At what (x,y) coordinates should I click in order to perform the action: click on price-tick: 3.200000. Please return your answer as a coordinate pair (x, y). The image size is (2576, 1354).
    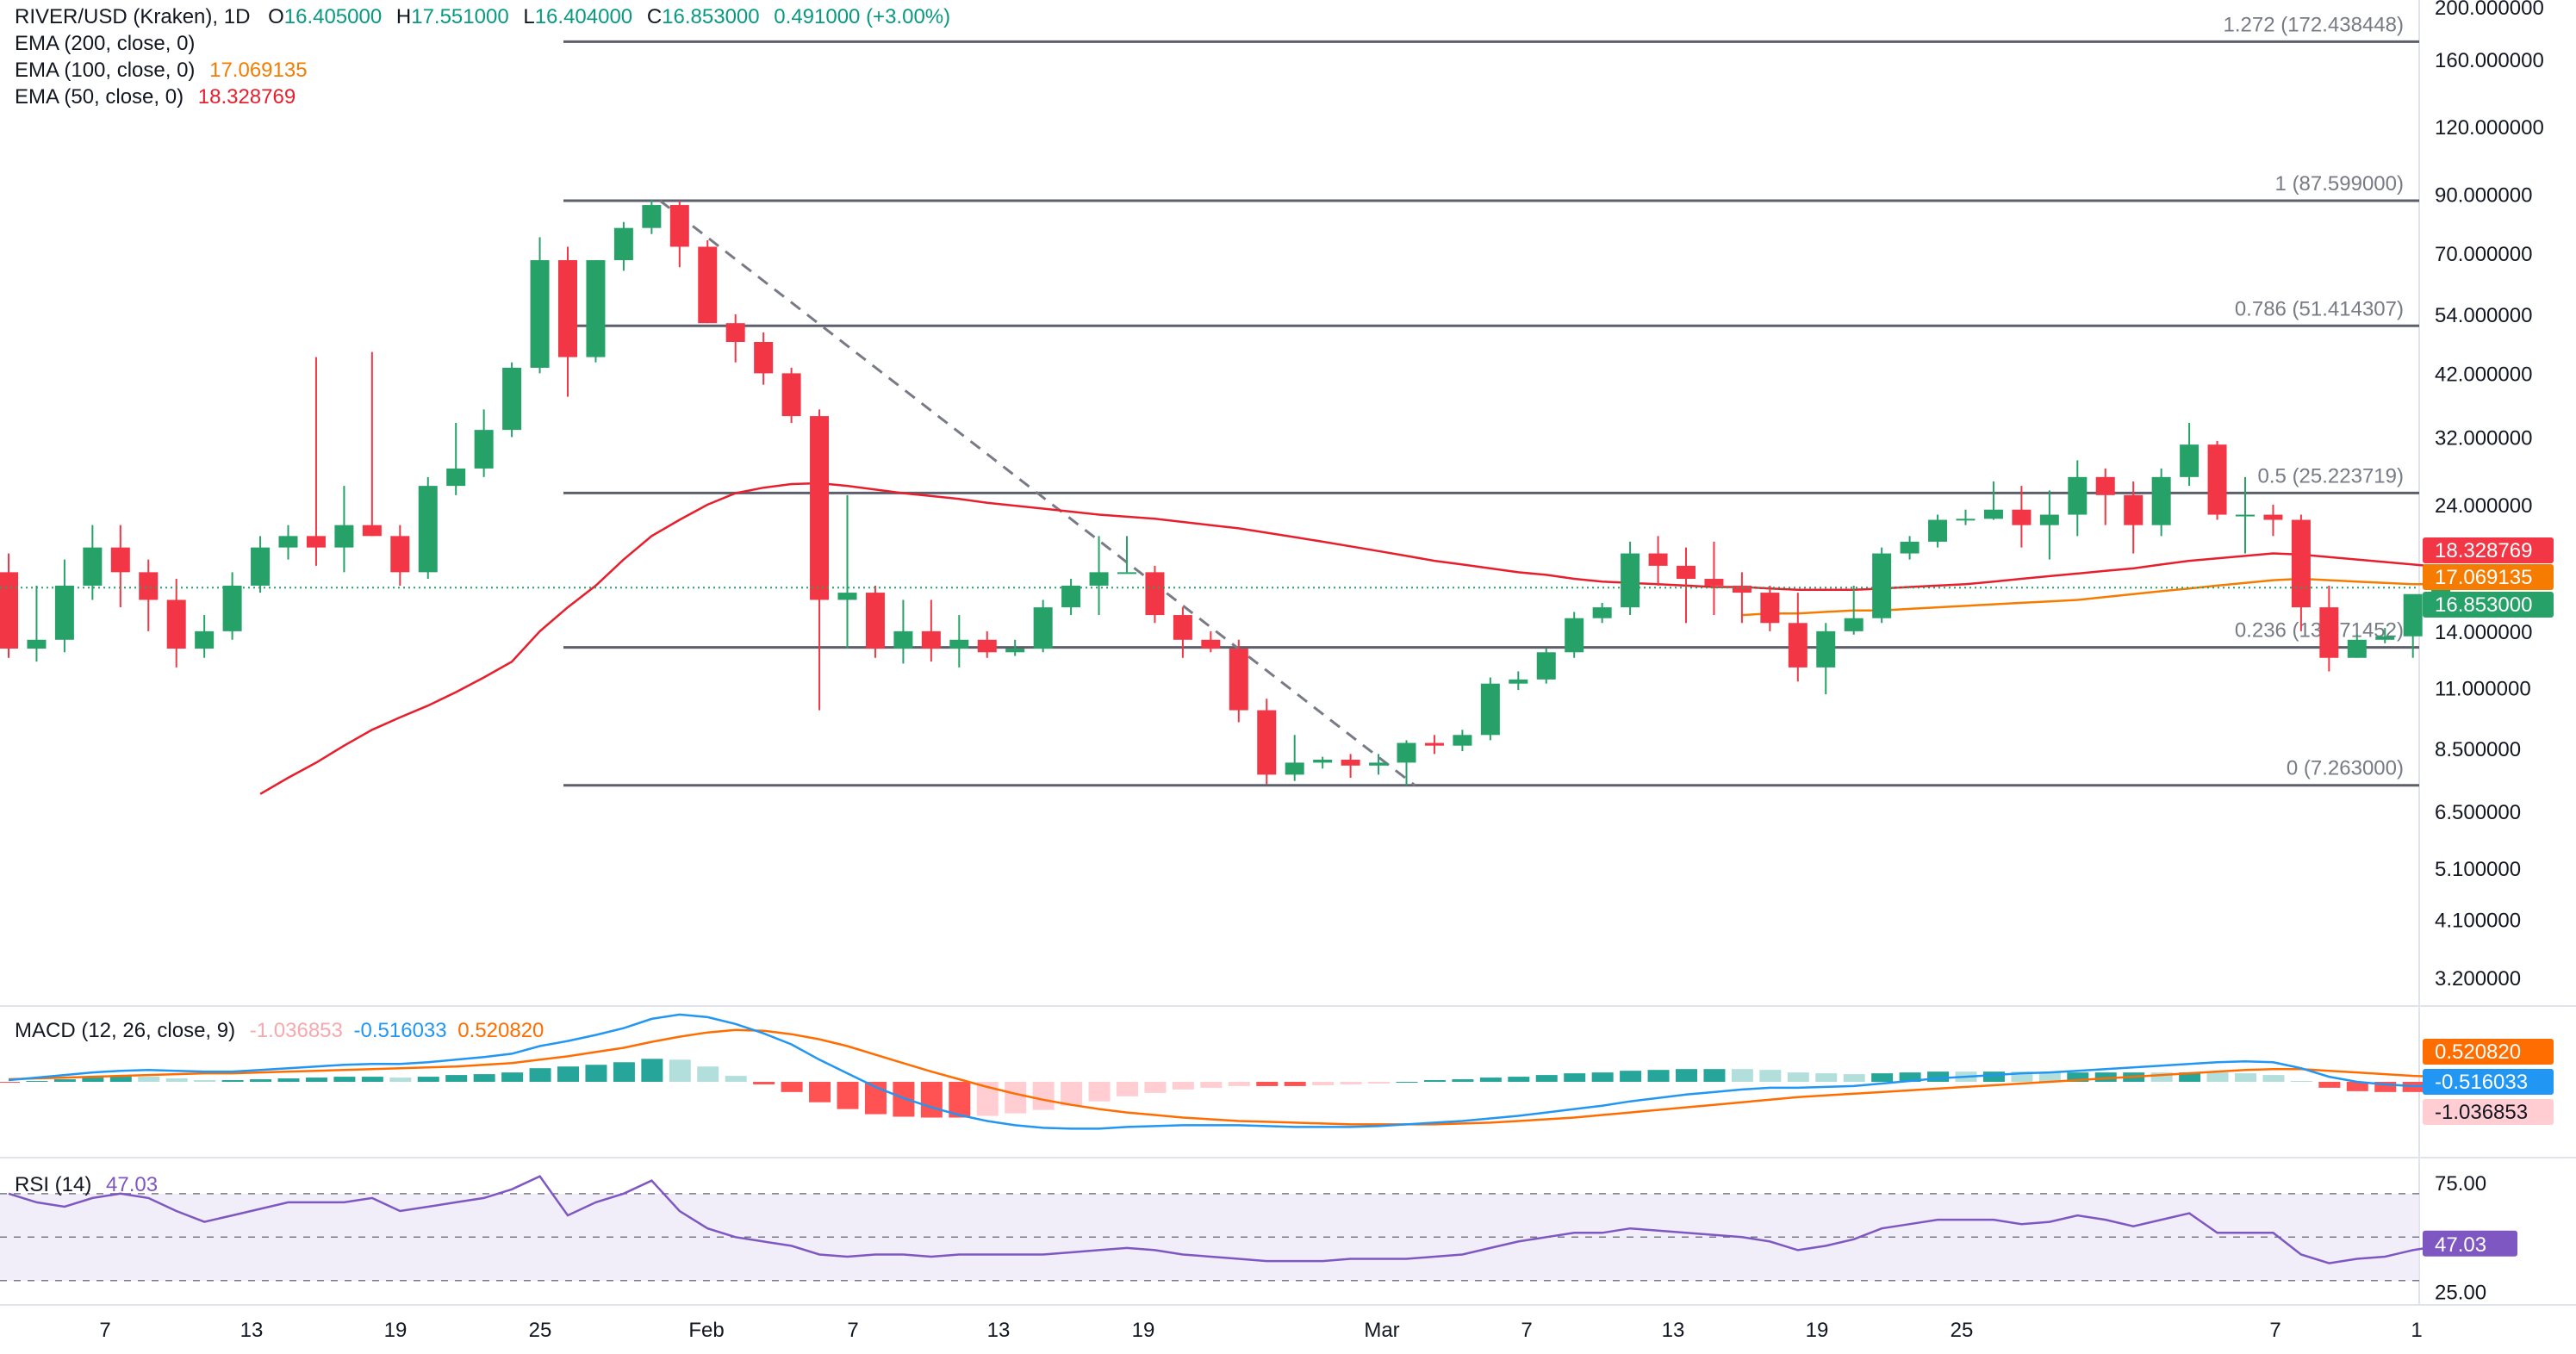
    Looking at the image, I should click on (2478, 979).